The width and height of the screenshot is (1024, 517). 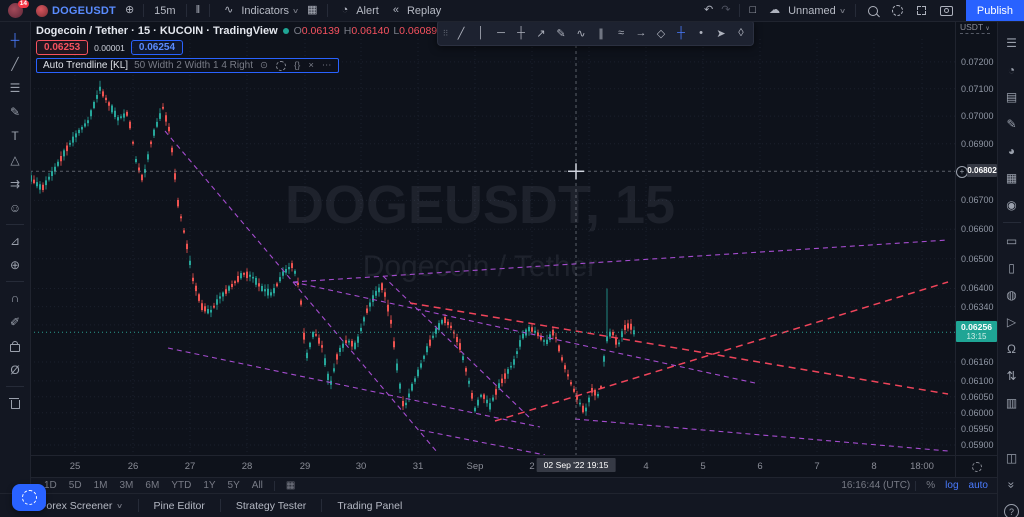 I want to click on clock: 16:16:44 (UTC), so click(x=876, y=485).